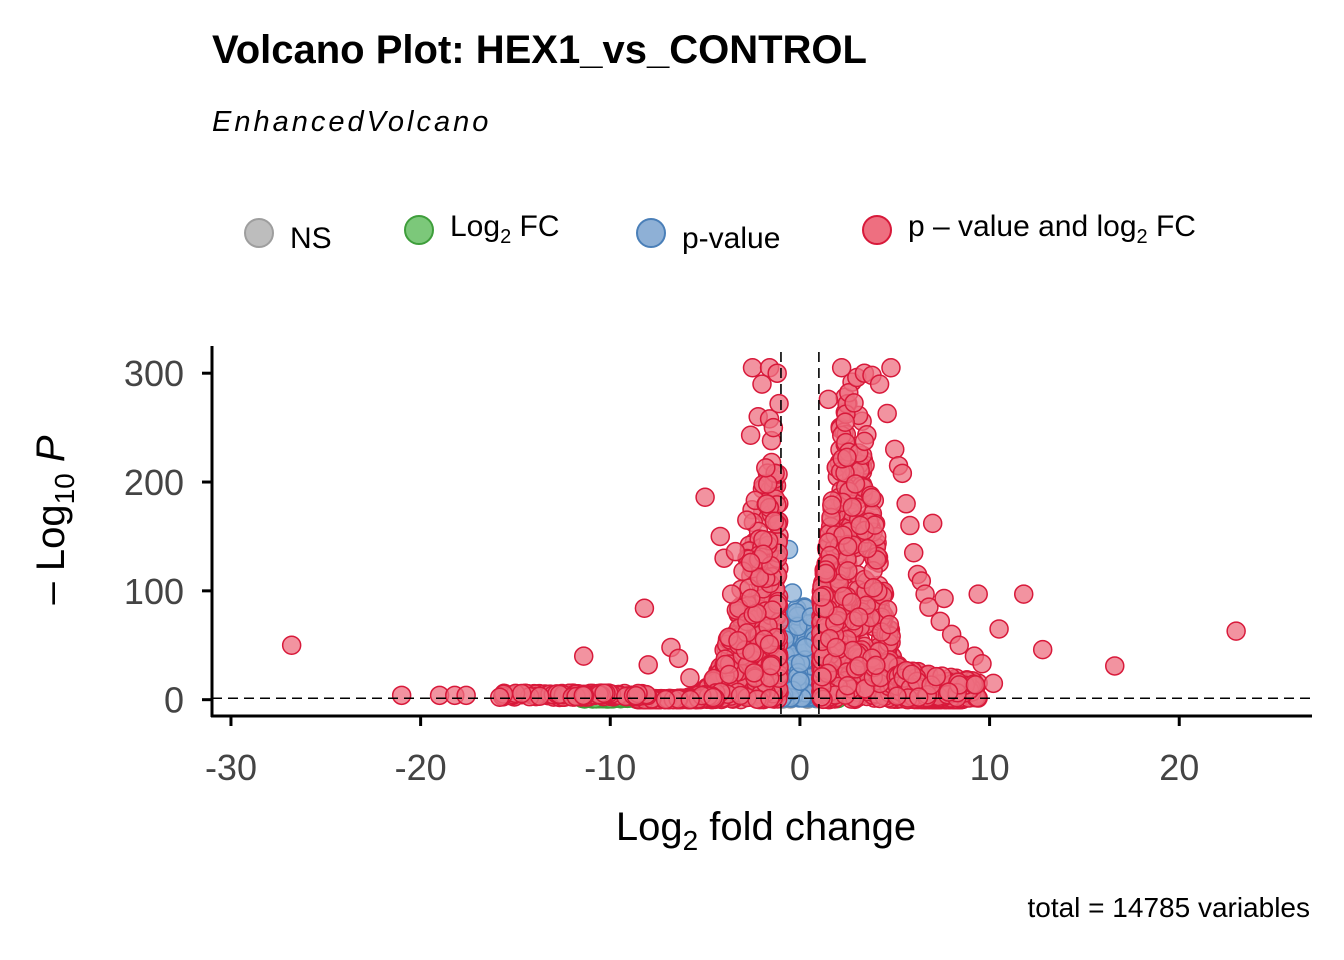  Describe the element at coordinates (154, 373) in the screenshot. I see `y-tick-label: 300` at that location.